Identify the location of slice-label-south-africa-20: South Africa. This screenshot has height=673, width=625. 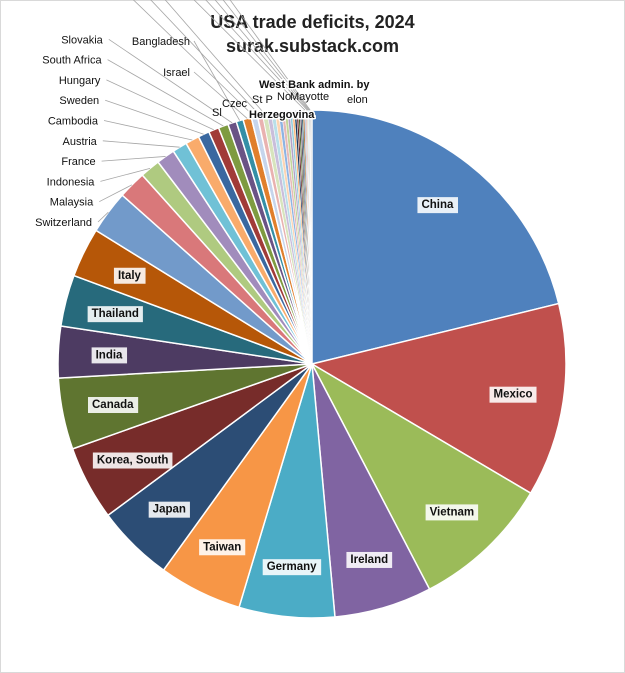
(72, 61).